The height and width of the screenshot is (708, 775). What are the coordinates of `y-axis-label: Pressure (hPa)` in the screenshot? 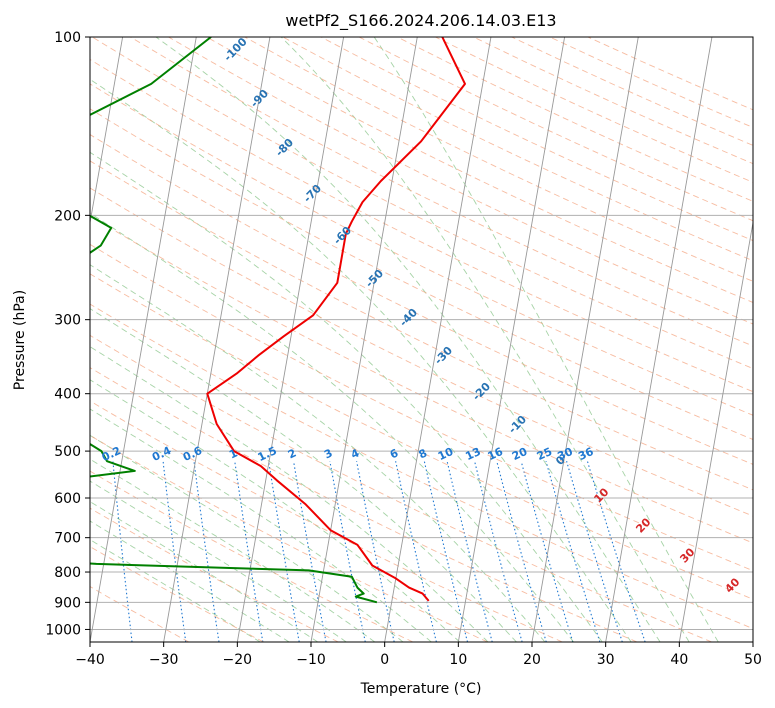 It's located at (20, 340).